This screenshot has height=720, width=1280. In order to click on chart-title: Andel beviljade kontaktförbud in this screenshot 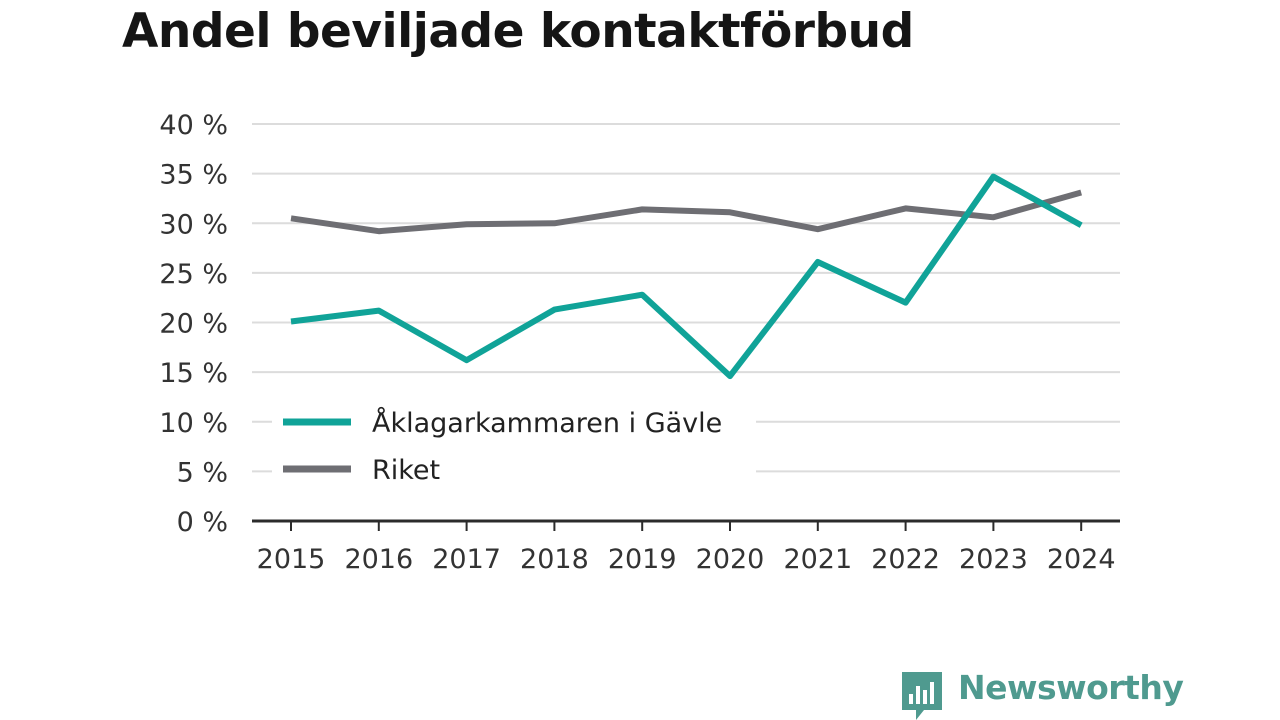, I will do `click(518, 31)`.